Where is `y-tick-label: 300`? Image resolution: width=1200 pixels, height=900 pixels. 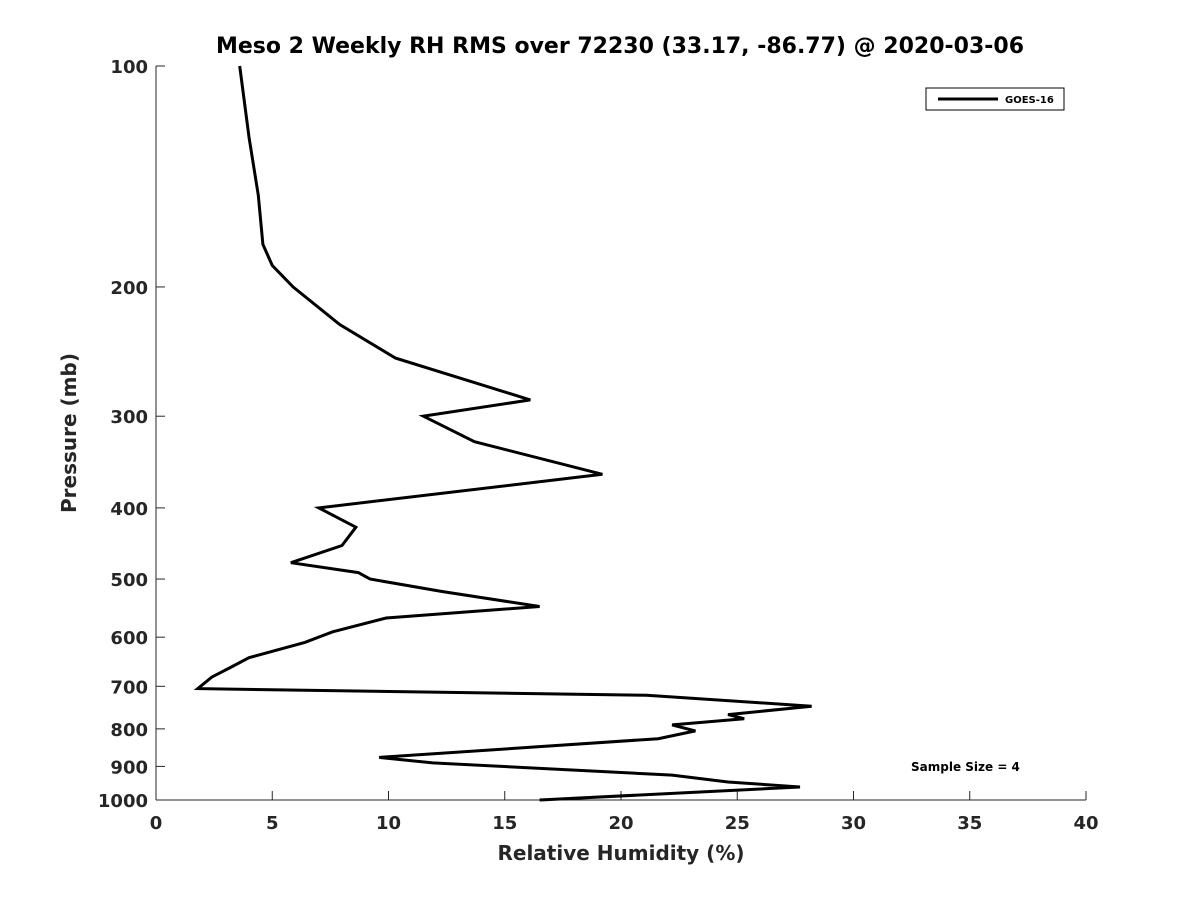
y-tick-label: 300 is located at coordinates (129, 417).